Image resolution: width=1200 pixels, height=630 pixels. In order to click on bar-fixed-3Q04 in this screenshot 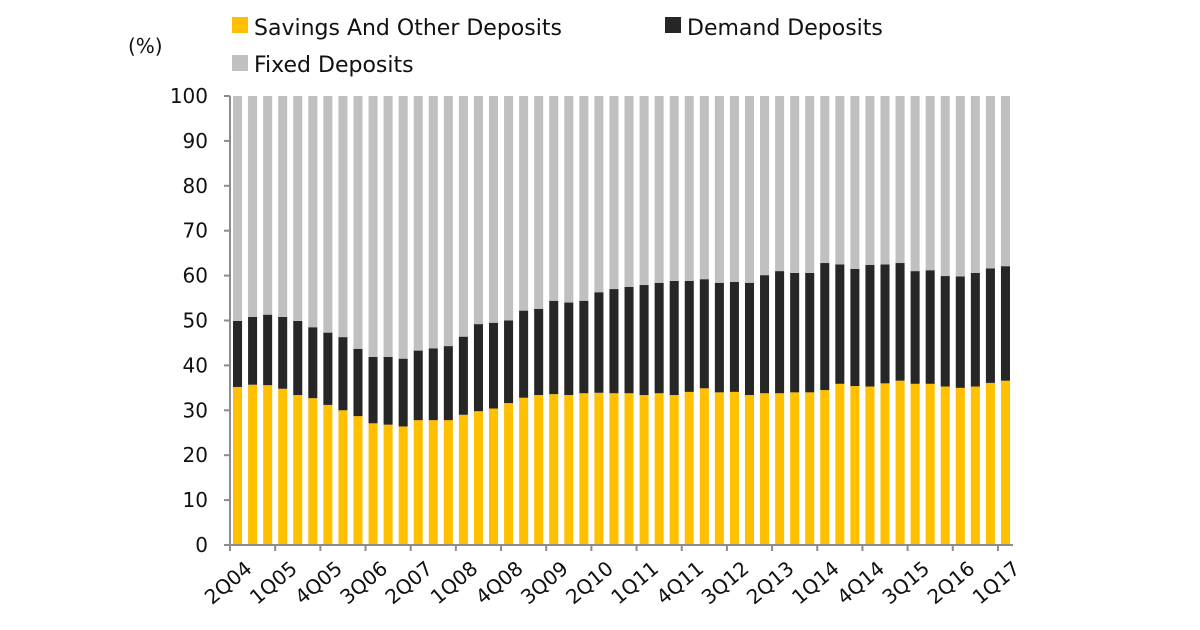, I will do `click(253, 206)`.